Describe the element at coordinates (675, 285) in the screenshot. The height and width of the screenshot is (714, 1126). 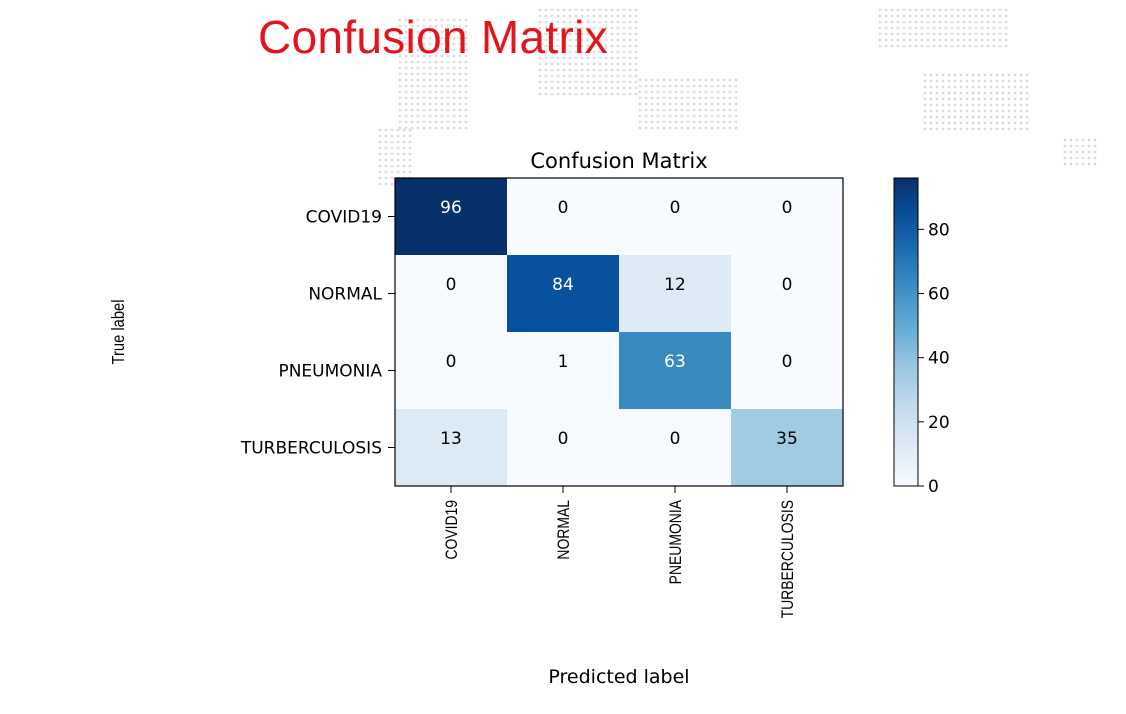
I see `cell-value-label: 12` at that location.